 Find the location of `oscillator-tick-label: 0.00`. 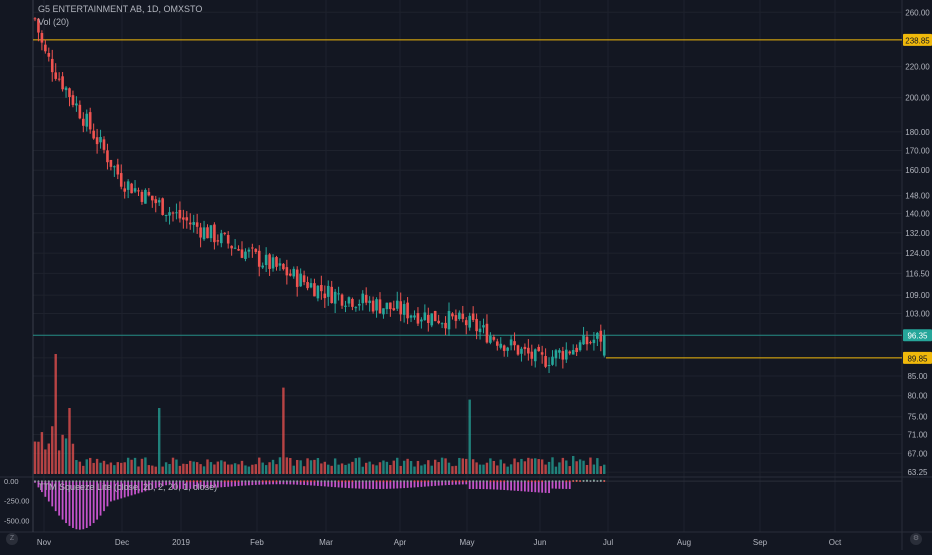

oscillator-tick-label: 0.00 is located at coordinates (11, 481).